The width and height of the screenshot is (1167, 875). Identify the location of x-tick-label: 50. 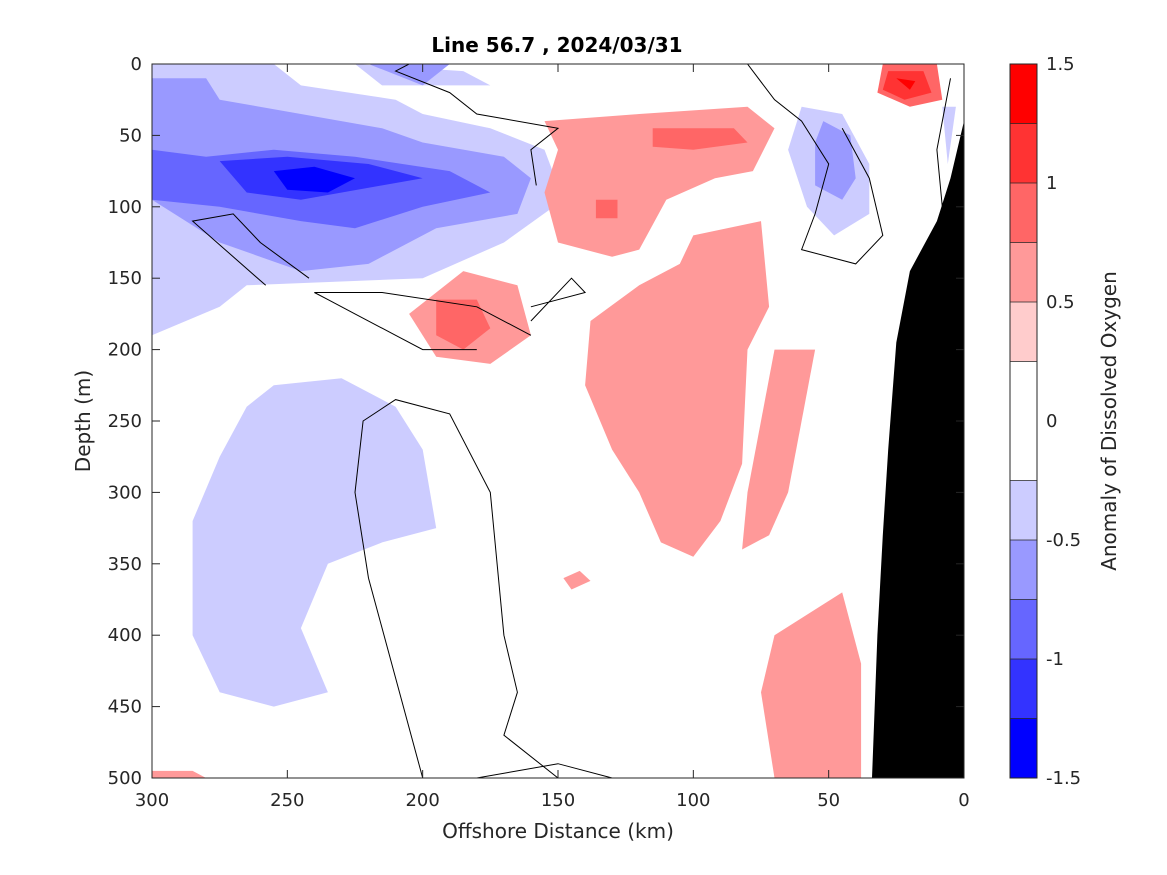
(828, 800).